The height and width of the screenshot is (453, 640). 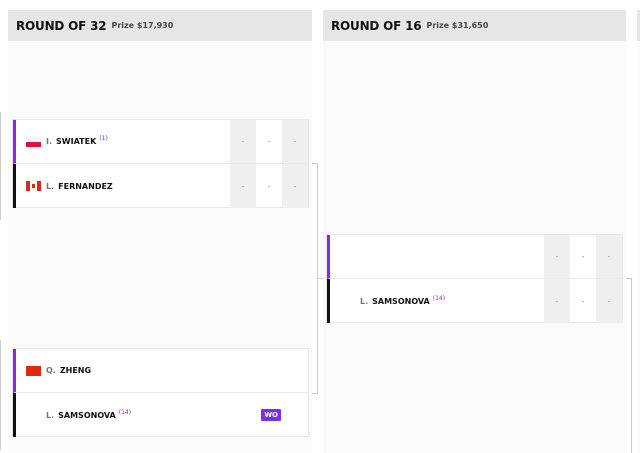 I want to click on next-round-column, so click(x=638, y=231).